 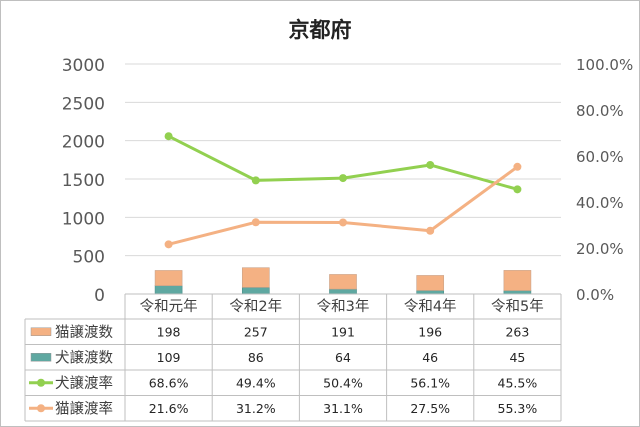 What do you see at coordinates (517, 306) in the screenshot?
I see `category-label: 令和5年` at bounding box center [517, 306].